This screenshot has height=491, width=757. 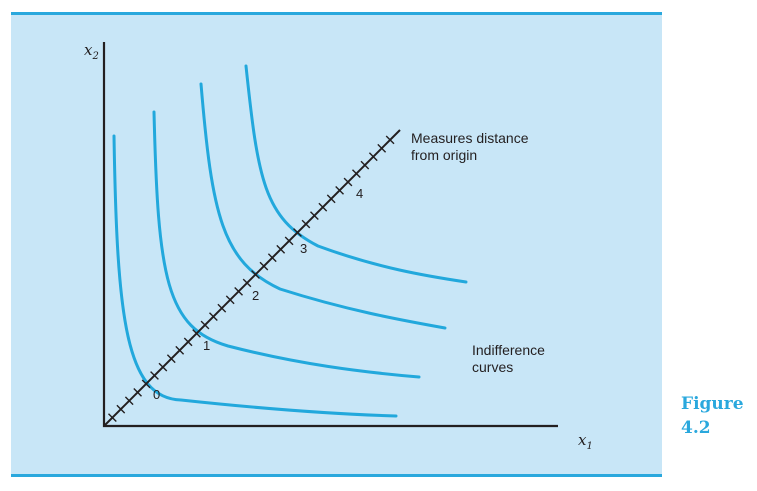 What do you see at coordinates (696, 428) in the screenshot?
I see `figure-caption-number: 4.2` at bounding box center [696, 428].